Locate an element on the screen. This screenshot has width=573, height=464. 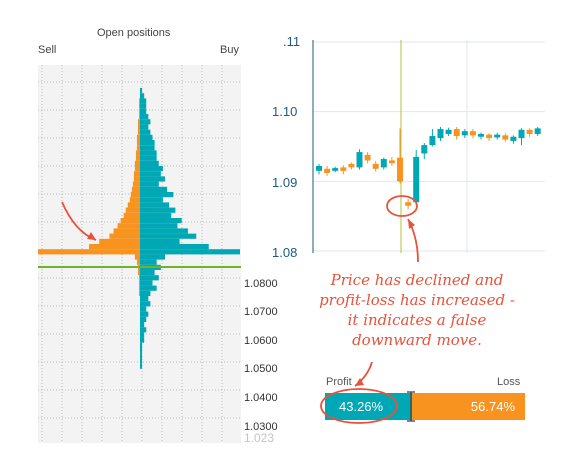
y-tick: 1.09 is located at coordinates (285, 182).